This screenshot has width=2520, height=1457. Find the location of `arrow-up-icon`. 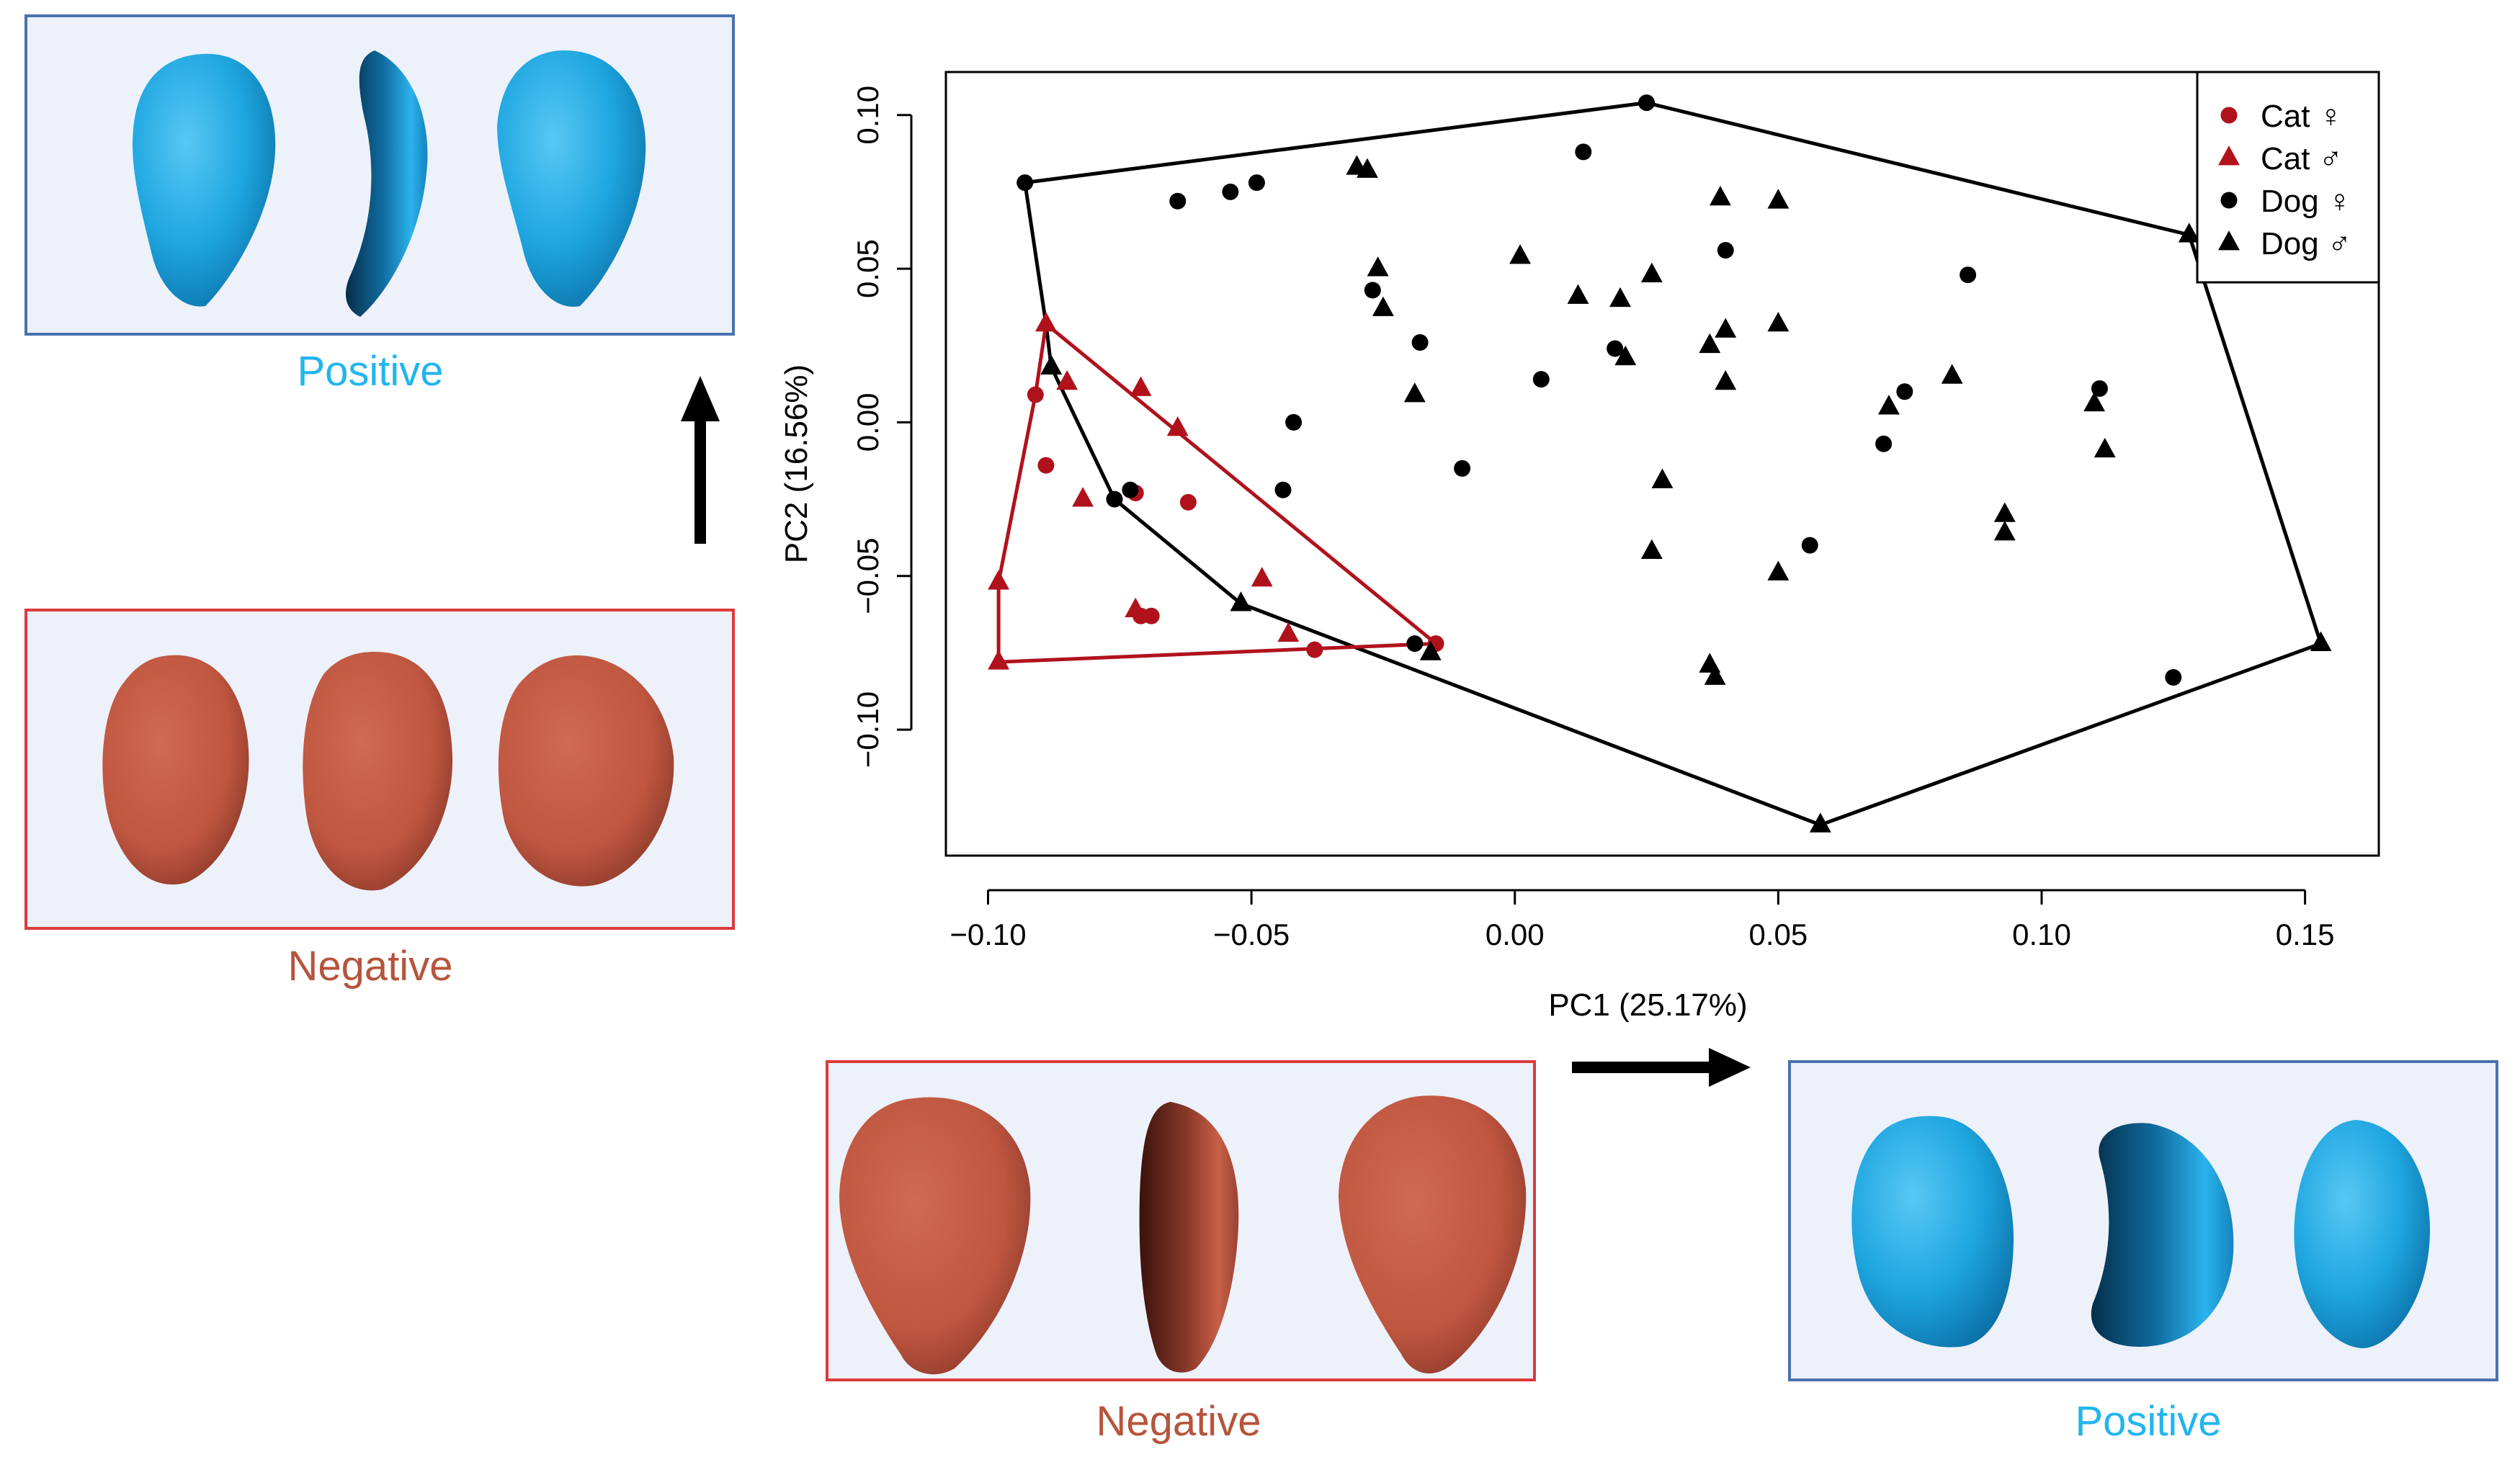

arrow-up-icon is located at coordinates (700, 460).